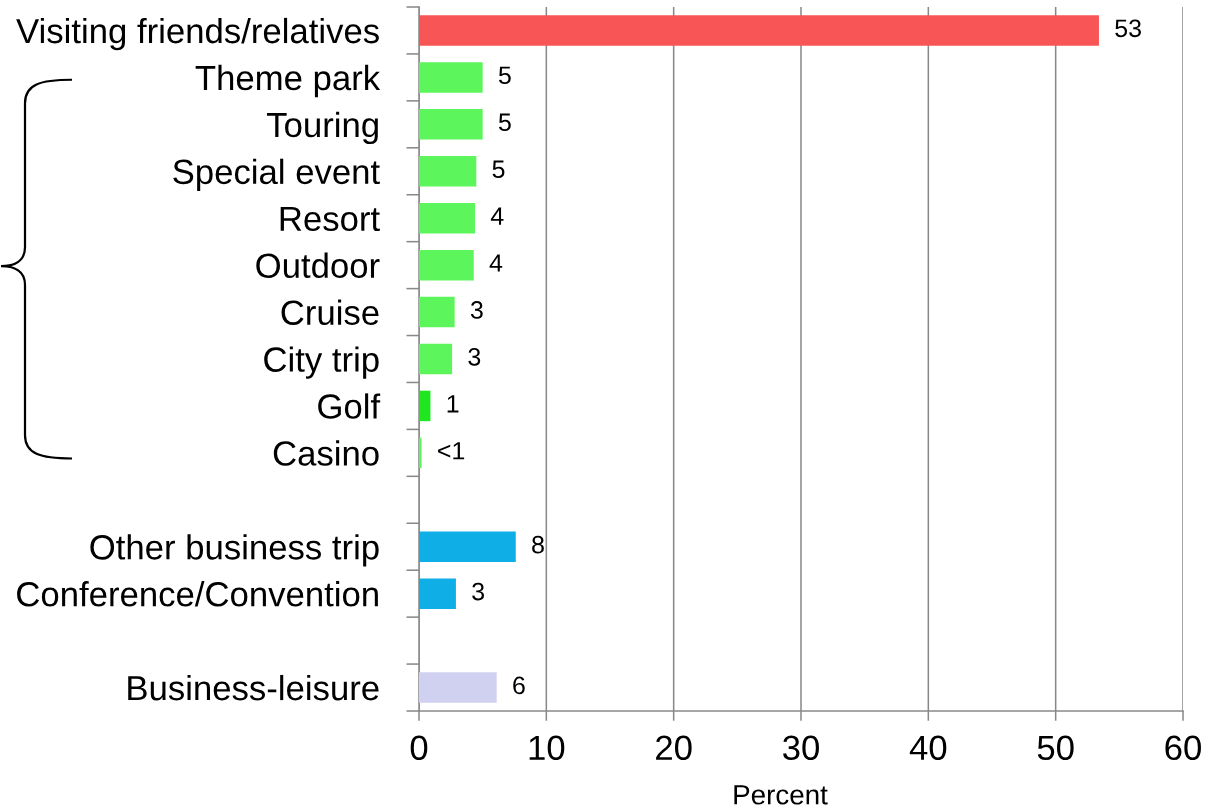 The image size is (1209, 811). What do you see at coordinates (453, 404) in the screenshot?
I see `data-label: 1` at bounding box center [453, 404].